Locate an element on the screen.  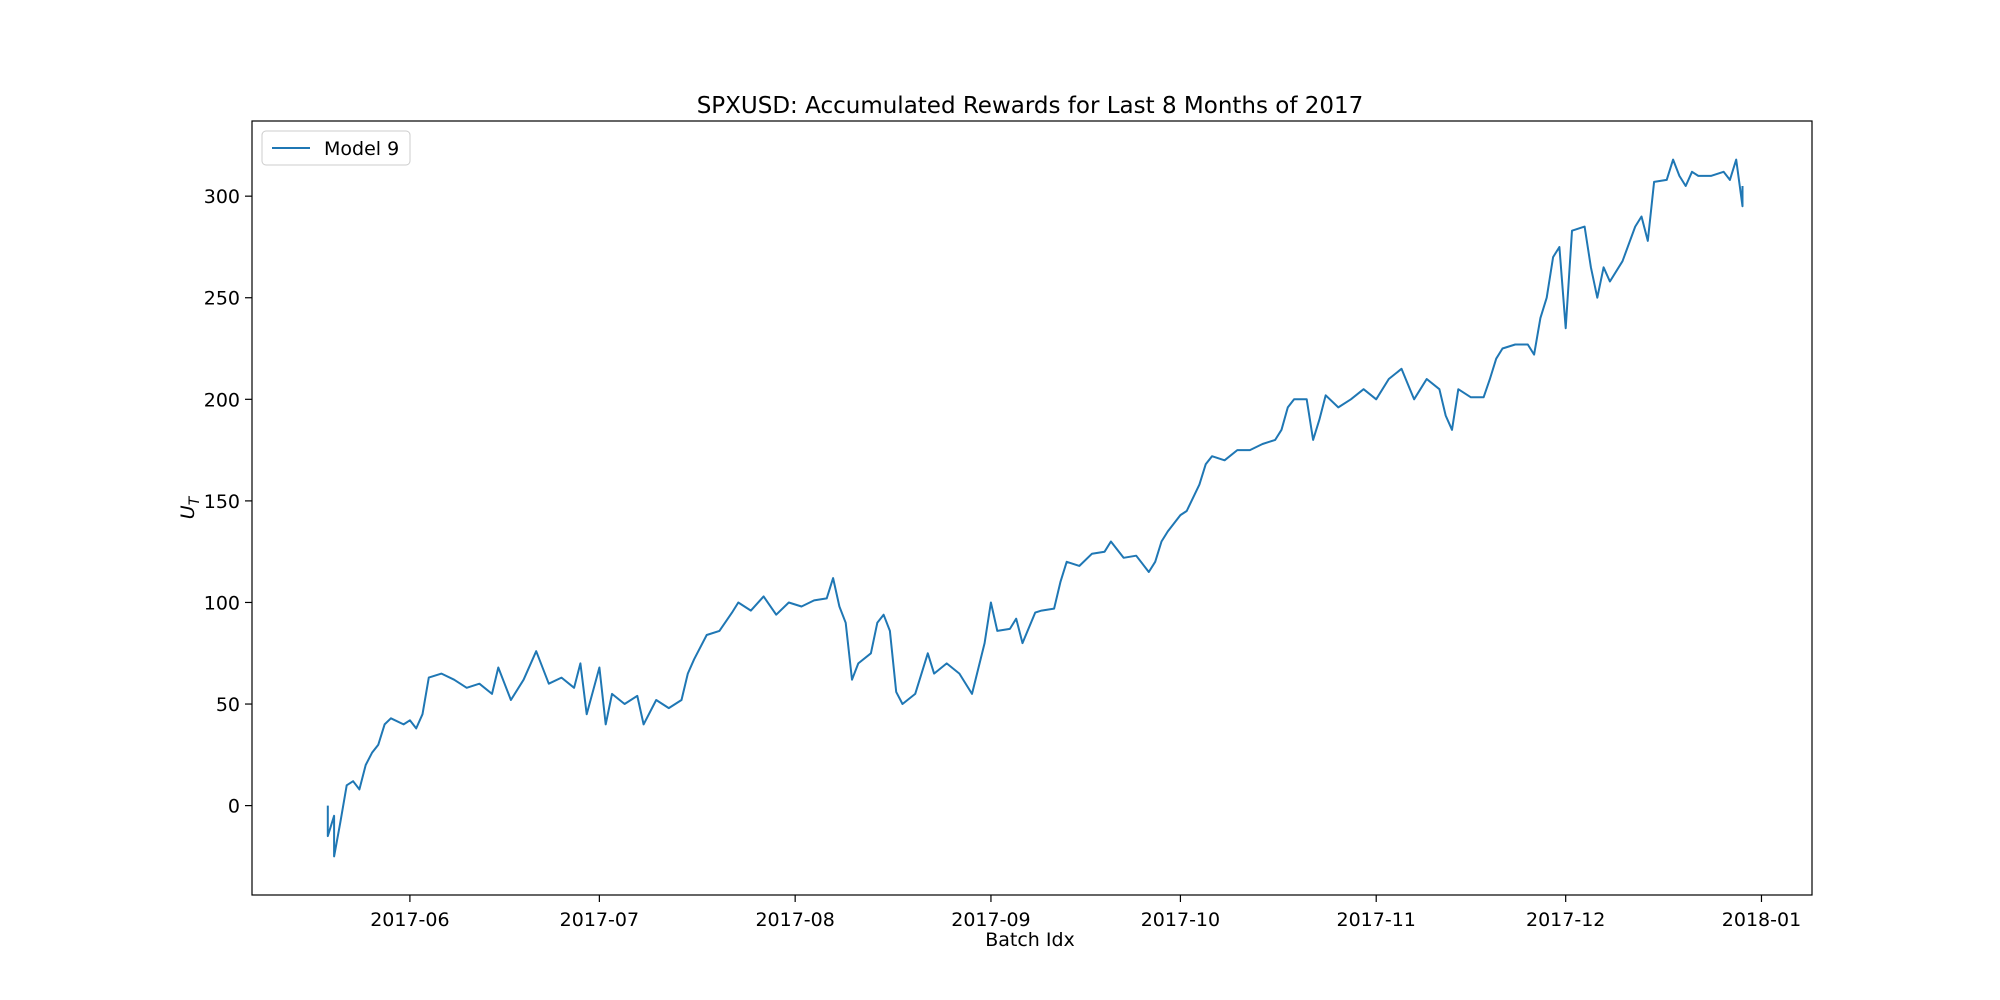
x-tick-label: 2017-09 is located at coordinates (990, 920).